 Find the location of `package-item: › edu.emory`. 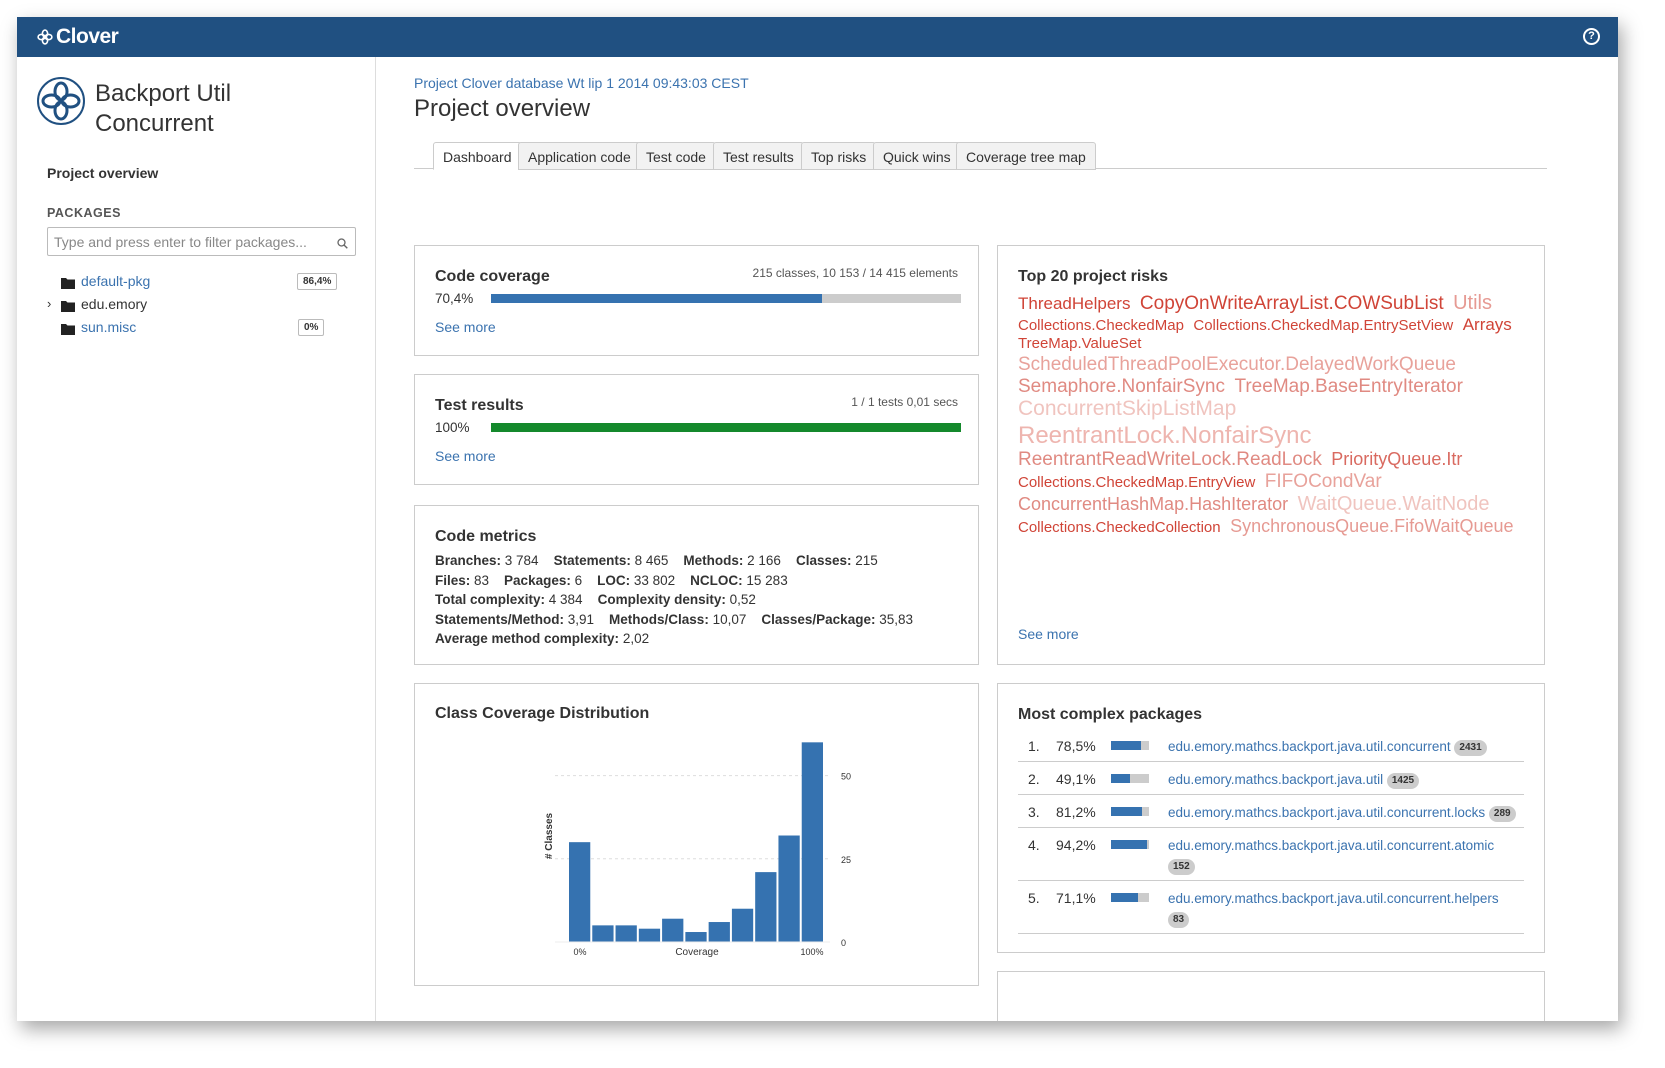

package-item: › edu.emory is located at coordinates (197, 305).